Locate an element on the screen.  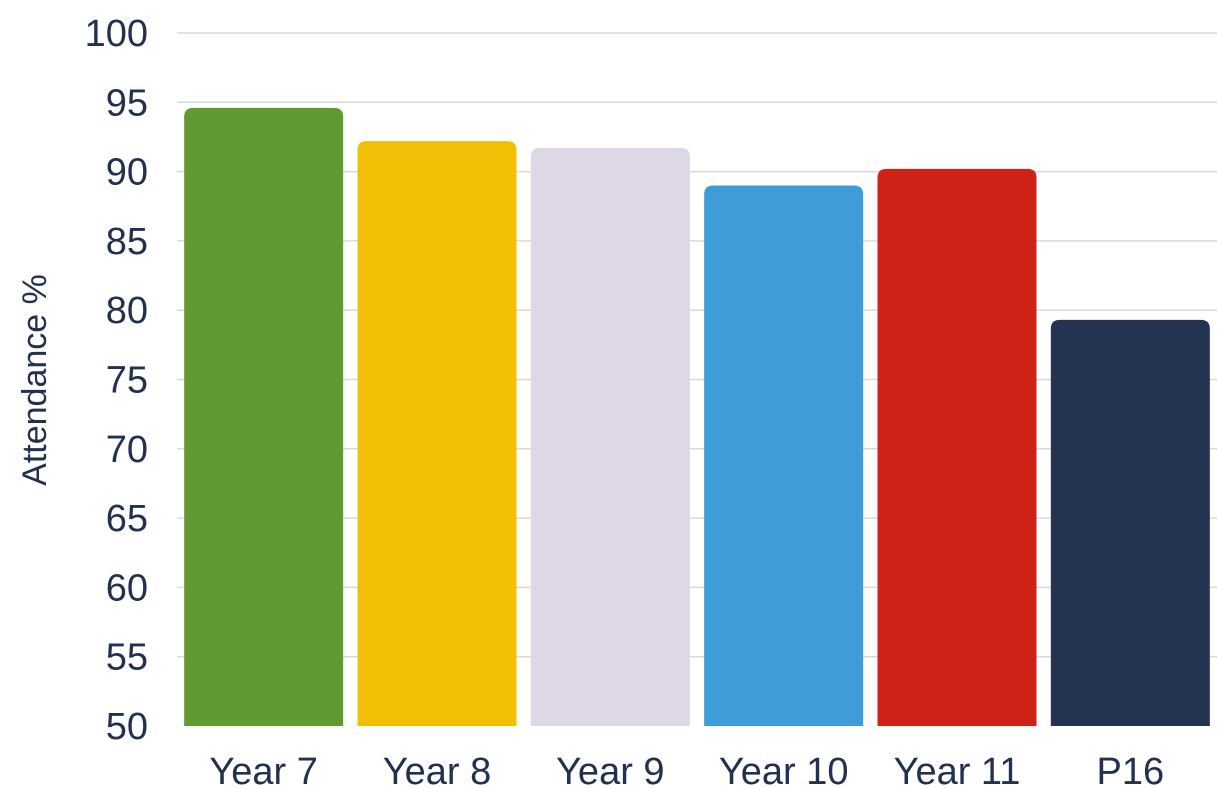
y-tick-label: 95 is located at coordinates (127, 103).